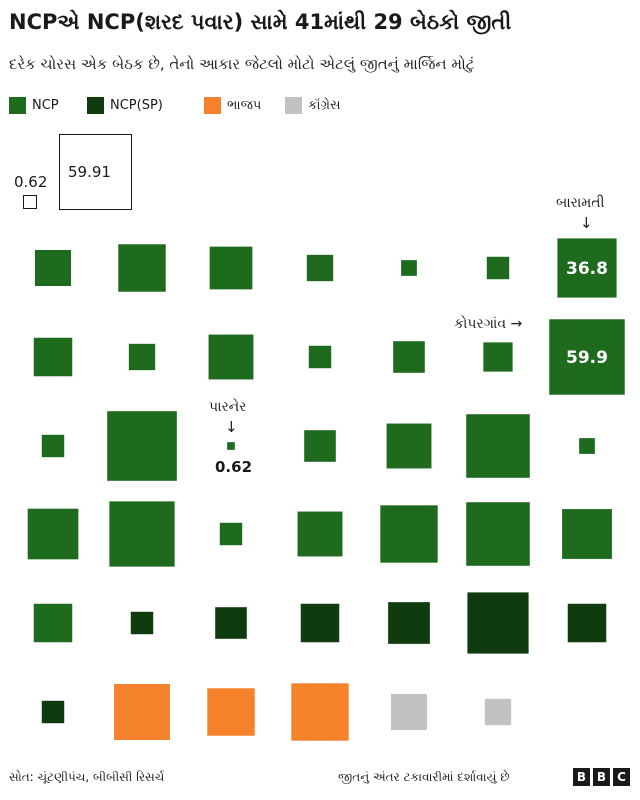 The height and width of the screenshot is (800, 640). I want to click on seat-square-r2-c0, so click(53, 446).